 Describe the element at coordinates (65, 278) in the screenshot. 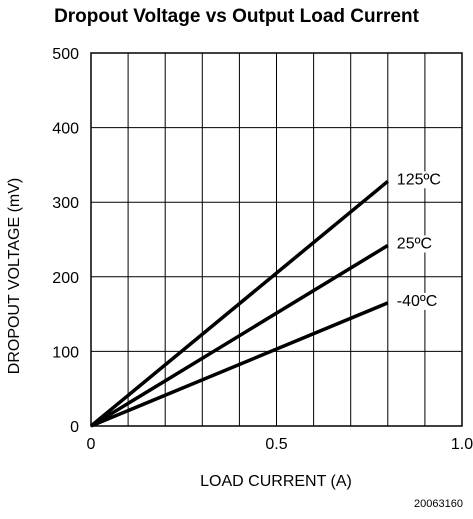

I see `y-tick-label: 200` at that location.